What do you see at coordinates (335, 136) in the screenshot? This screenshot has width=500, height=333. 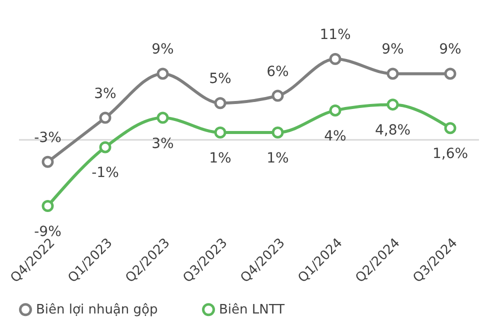 I see `data-label: 4%` at bounding box center [335, 136].